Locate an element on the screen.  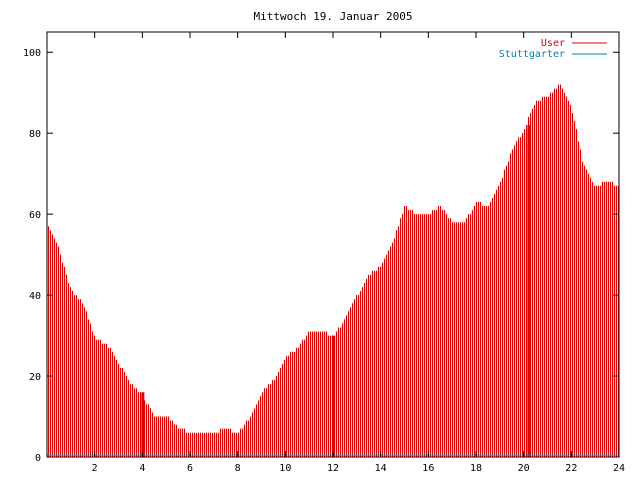
x-tick-label: 8 is located at coordinates (238, 468).